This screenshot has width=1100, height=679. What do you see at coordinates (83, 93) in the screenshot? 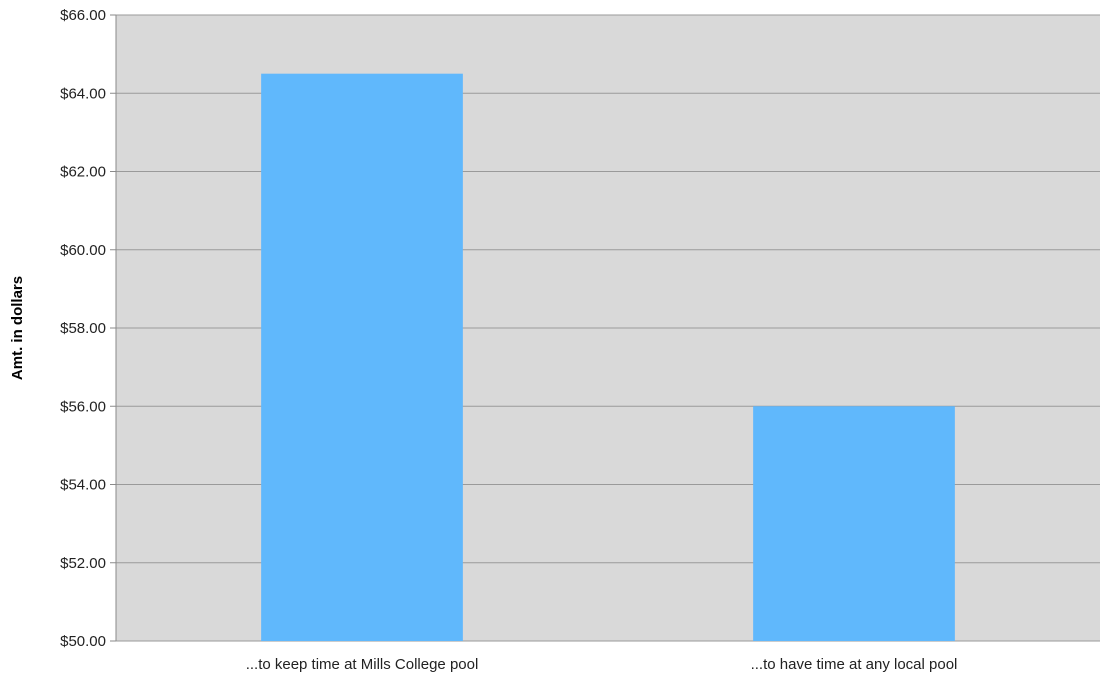
I see `y-tick-label: $64.00` at bounding box center [83, 93].